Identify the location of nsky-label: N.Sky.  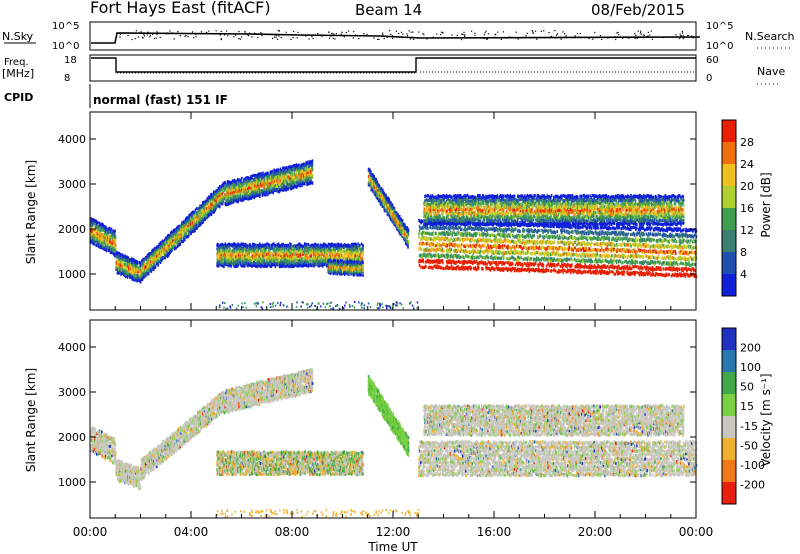
(18, 36).